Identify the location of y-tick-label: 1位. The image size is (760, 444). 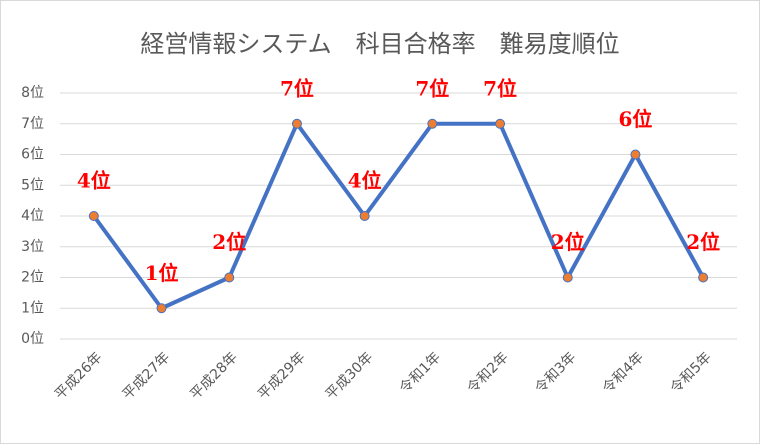
(32, 308).